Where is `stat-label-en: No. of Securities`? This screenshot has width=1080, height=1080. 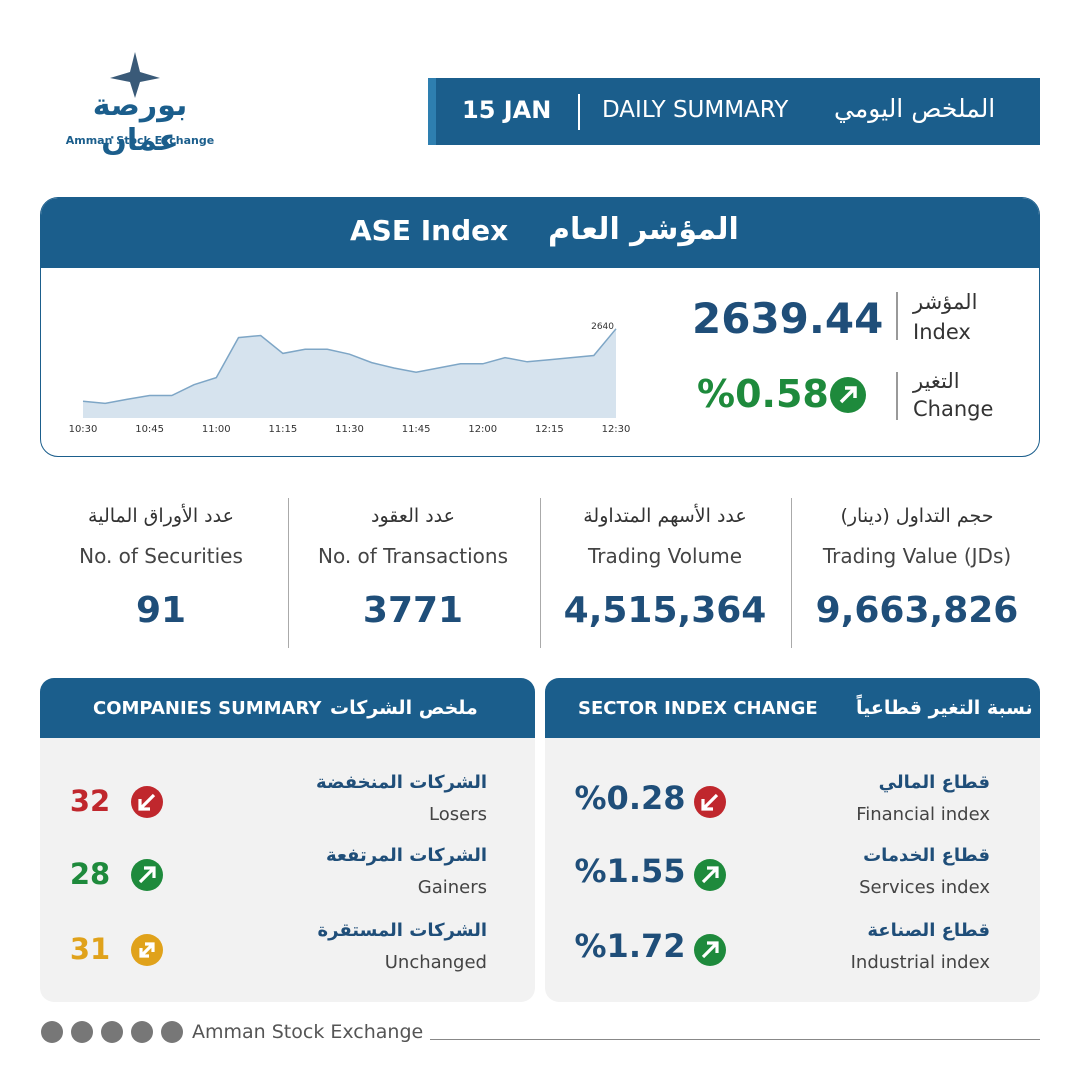 stat-label-en: No. of Securities is located at coordinates (161, 556).